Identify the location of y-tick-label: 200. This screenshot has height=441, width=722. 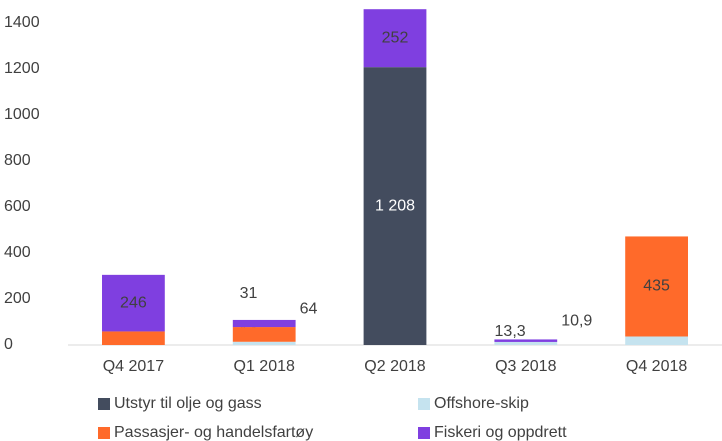
(17, 298).